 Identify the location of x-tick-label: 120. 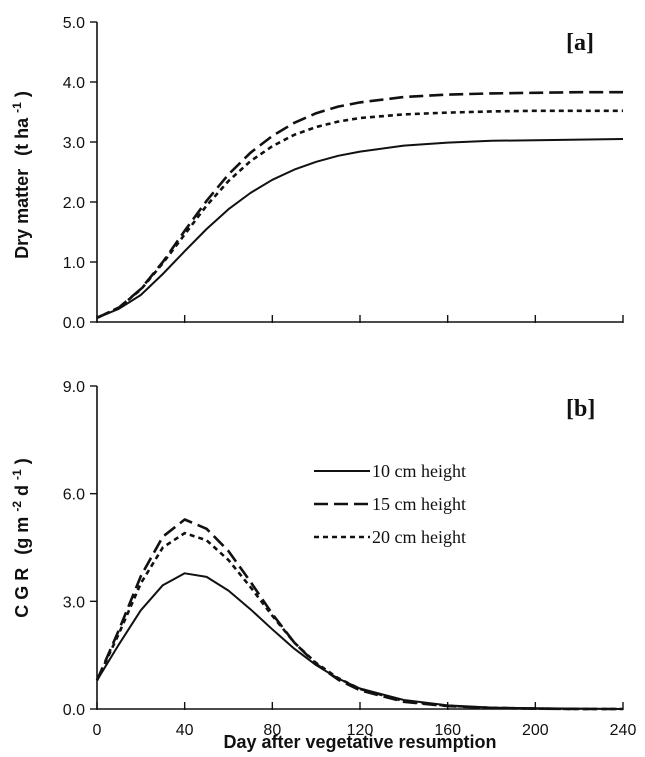
(360, 730).